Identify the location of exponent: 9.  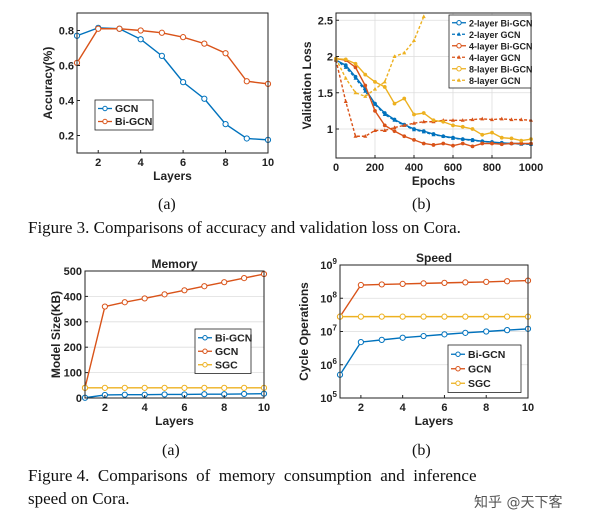
(335, 261).